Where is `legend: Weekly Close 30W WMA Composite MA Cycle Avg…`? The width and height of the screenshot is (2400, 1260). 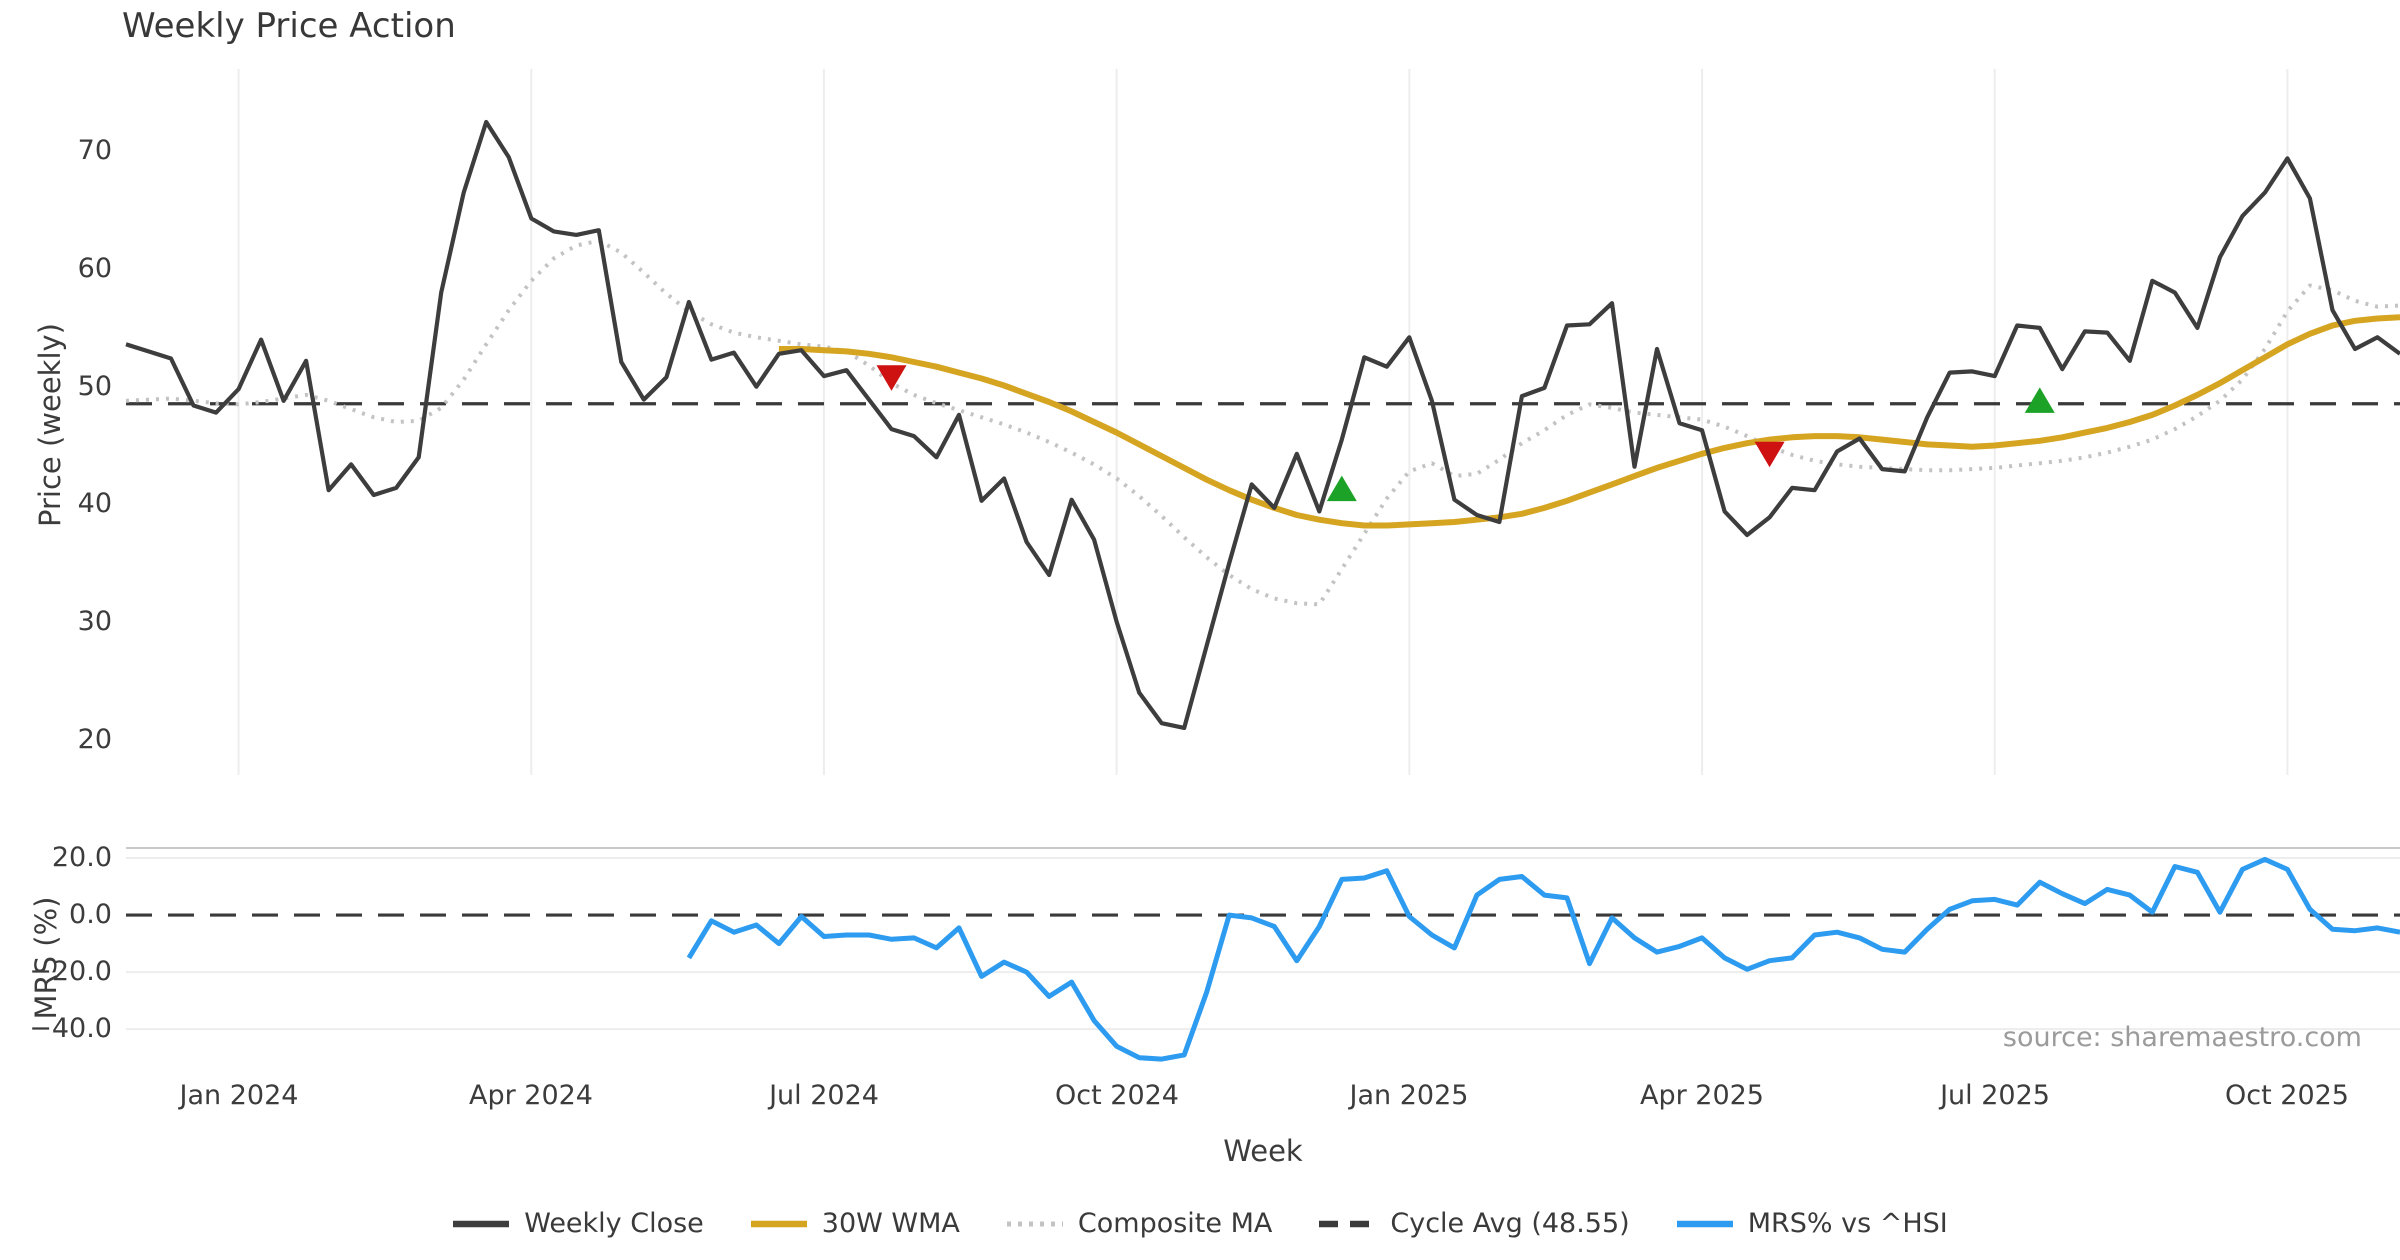 legend: Weekly Close 30W WMA Composite MA Cycle Avg… is located at coordinates (1200, 1223).